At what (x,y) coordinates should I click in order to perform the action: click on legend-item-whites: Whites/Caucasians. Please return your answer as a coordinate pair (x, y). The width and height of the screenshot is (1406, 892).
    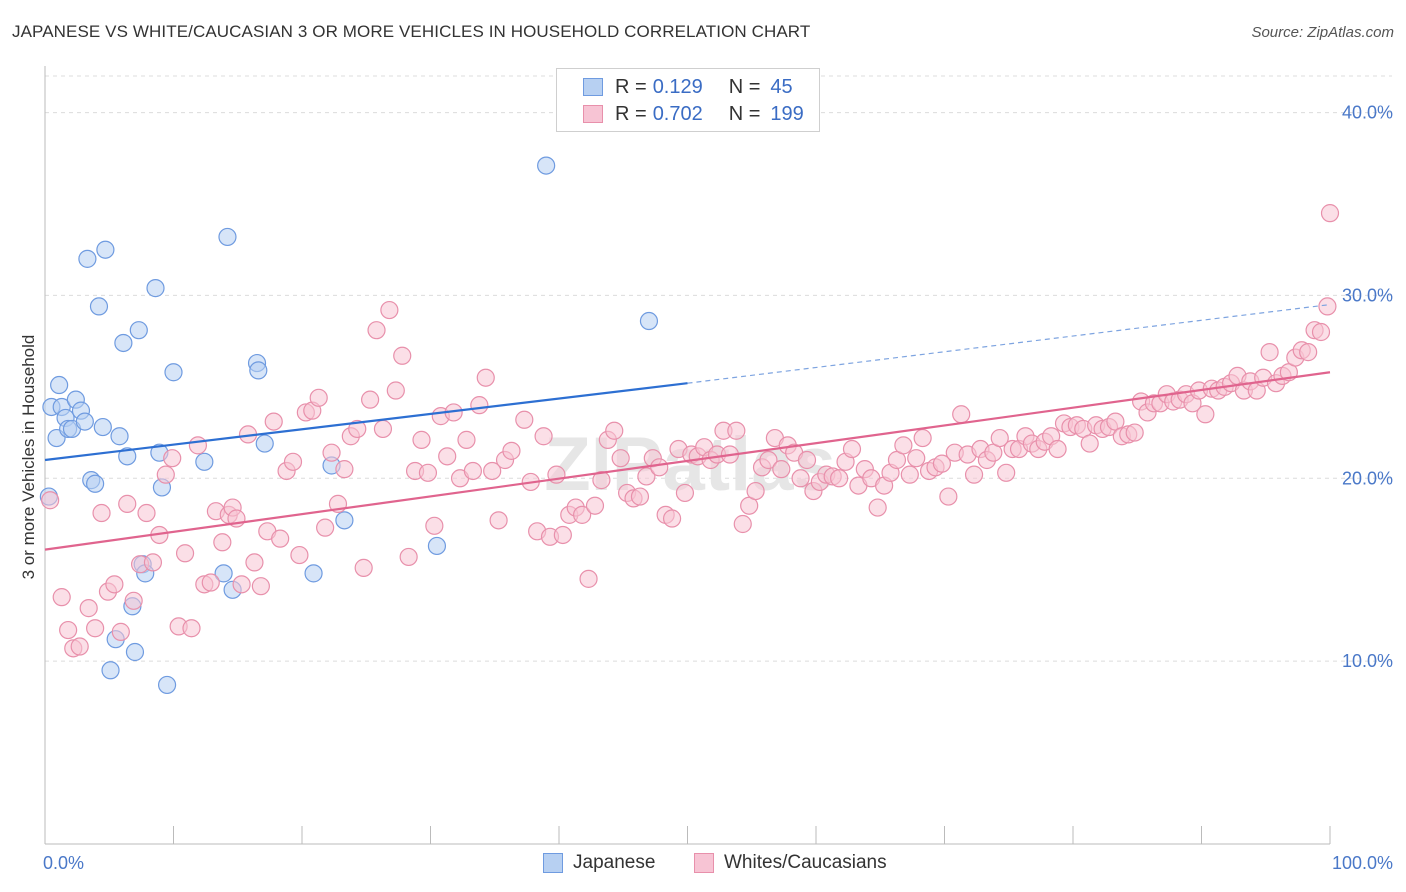
    Looking at the image, I should click on (790, 863).